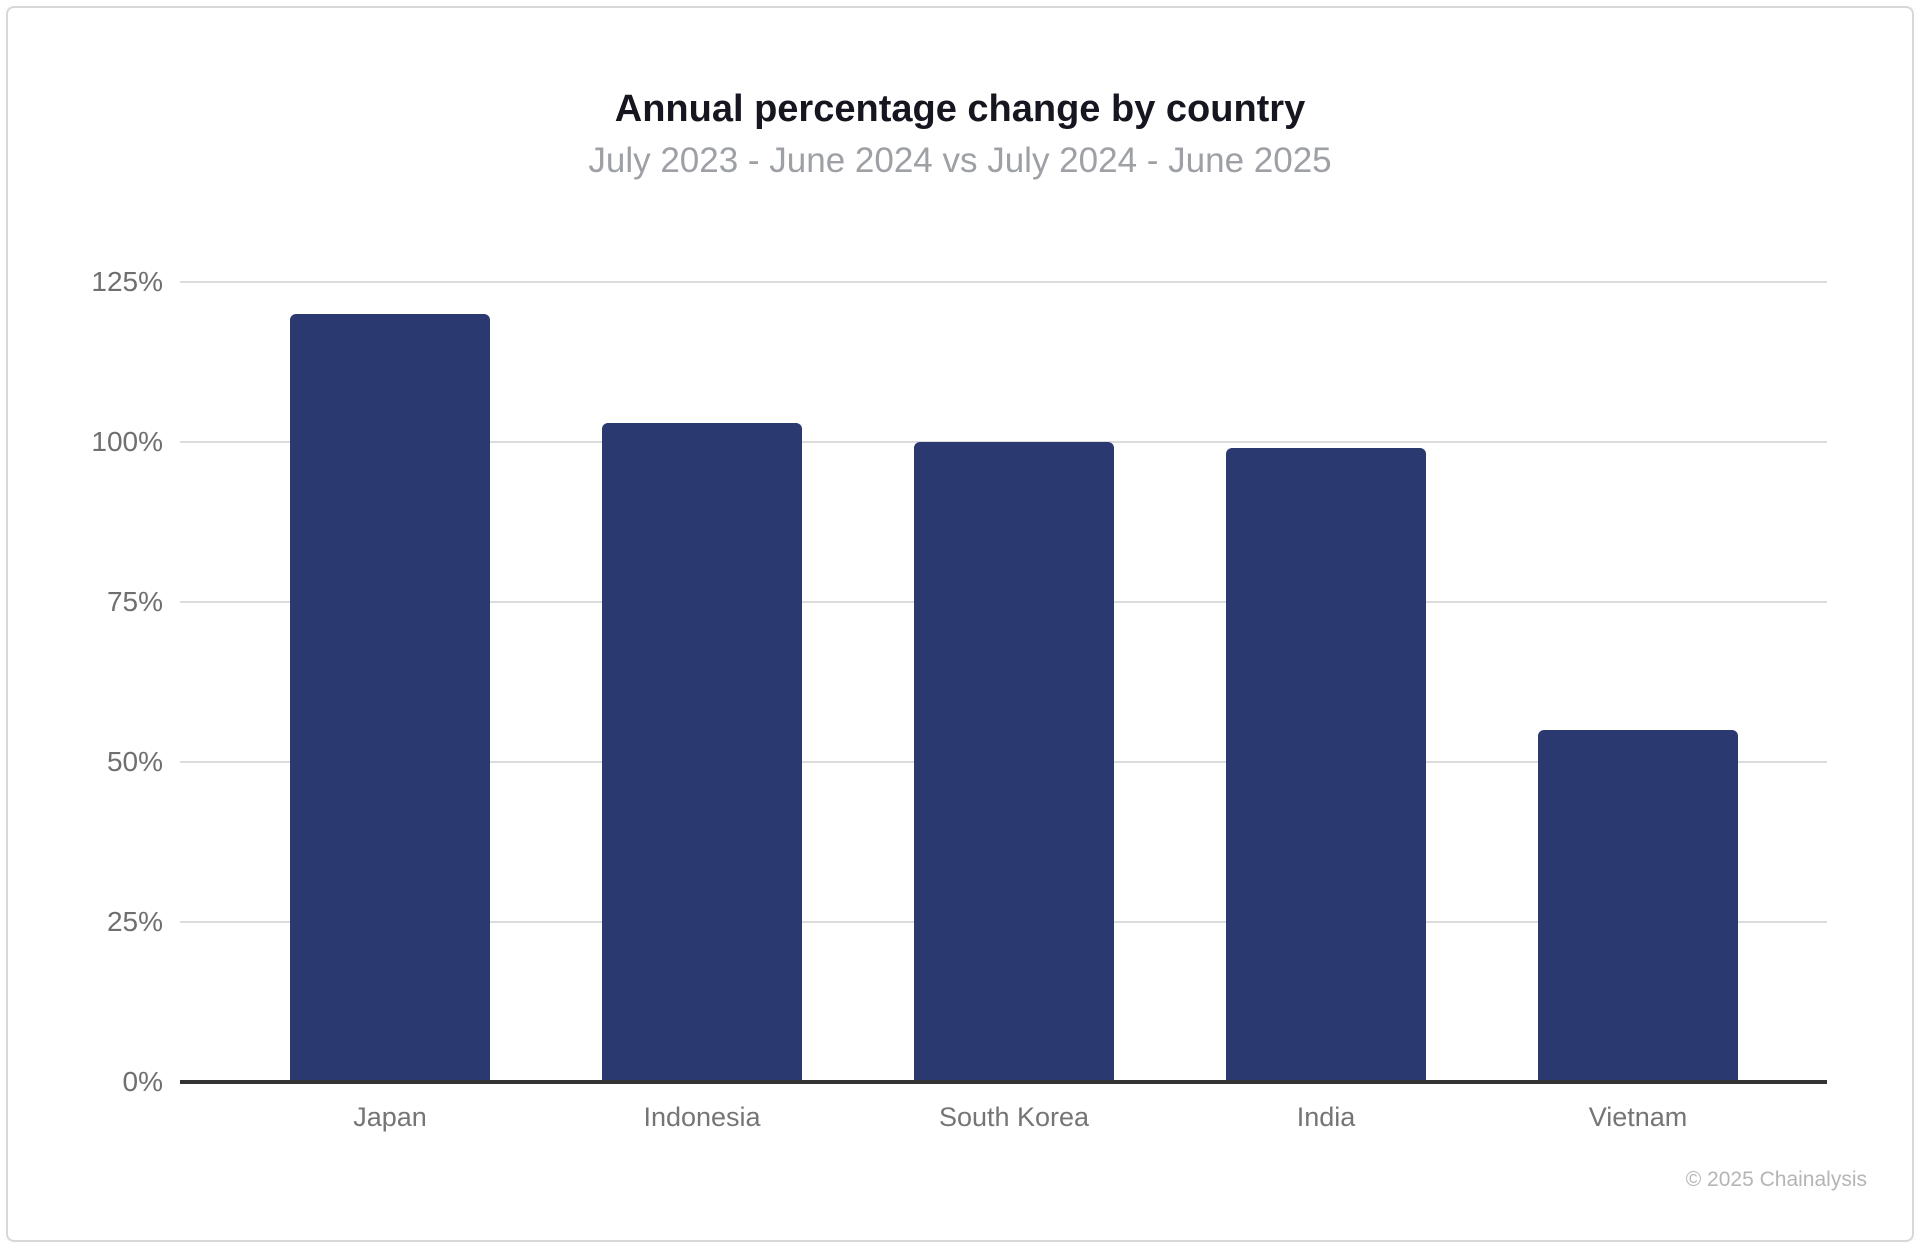  Describe the element at coordinates (134, 601) in the screenshot. I see `y-tick-label: 75%` at that location.